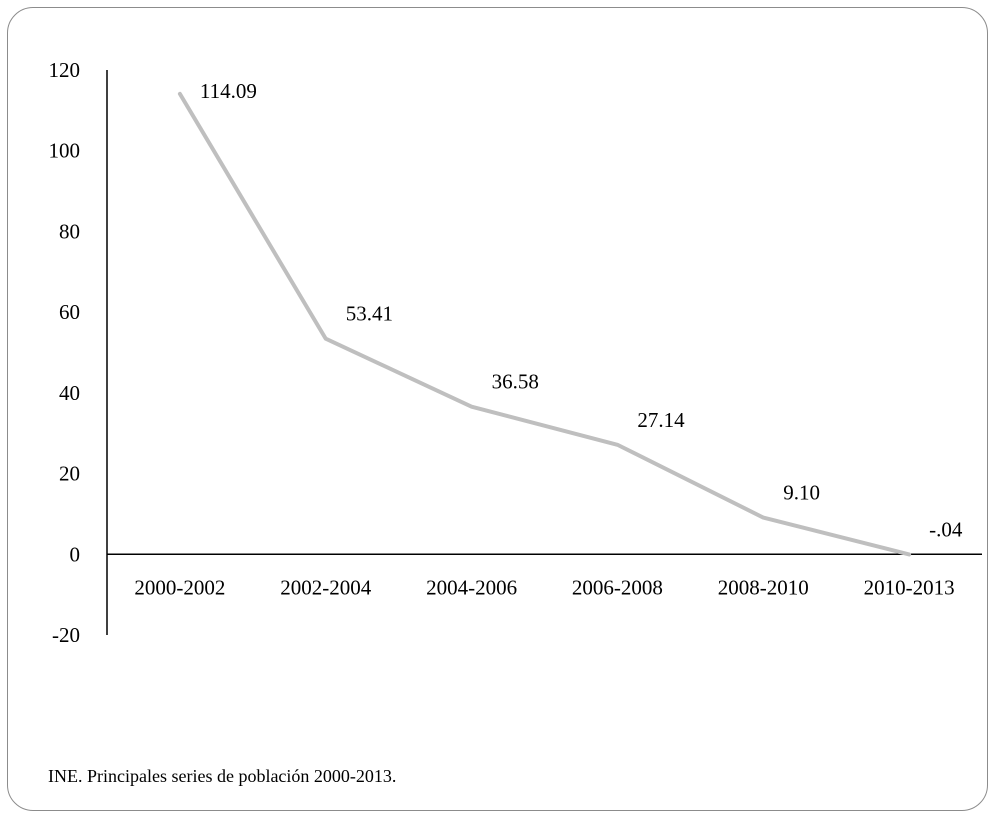 This screenshot has height=821, width=998. I want to click on x-category-label: 2002-2004, so click(325, 587).